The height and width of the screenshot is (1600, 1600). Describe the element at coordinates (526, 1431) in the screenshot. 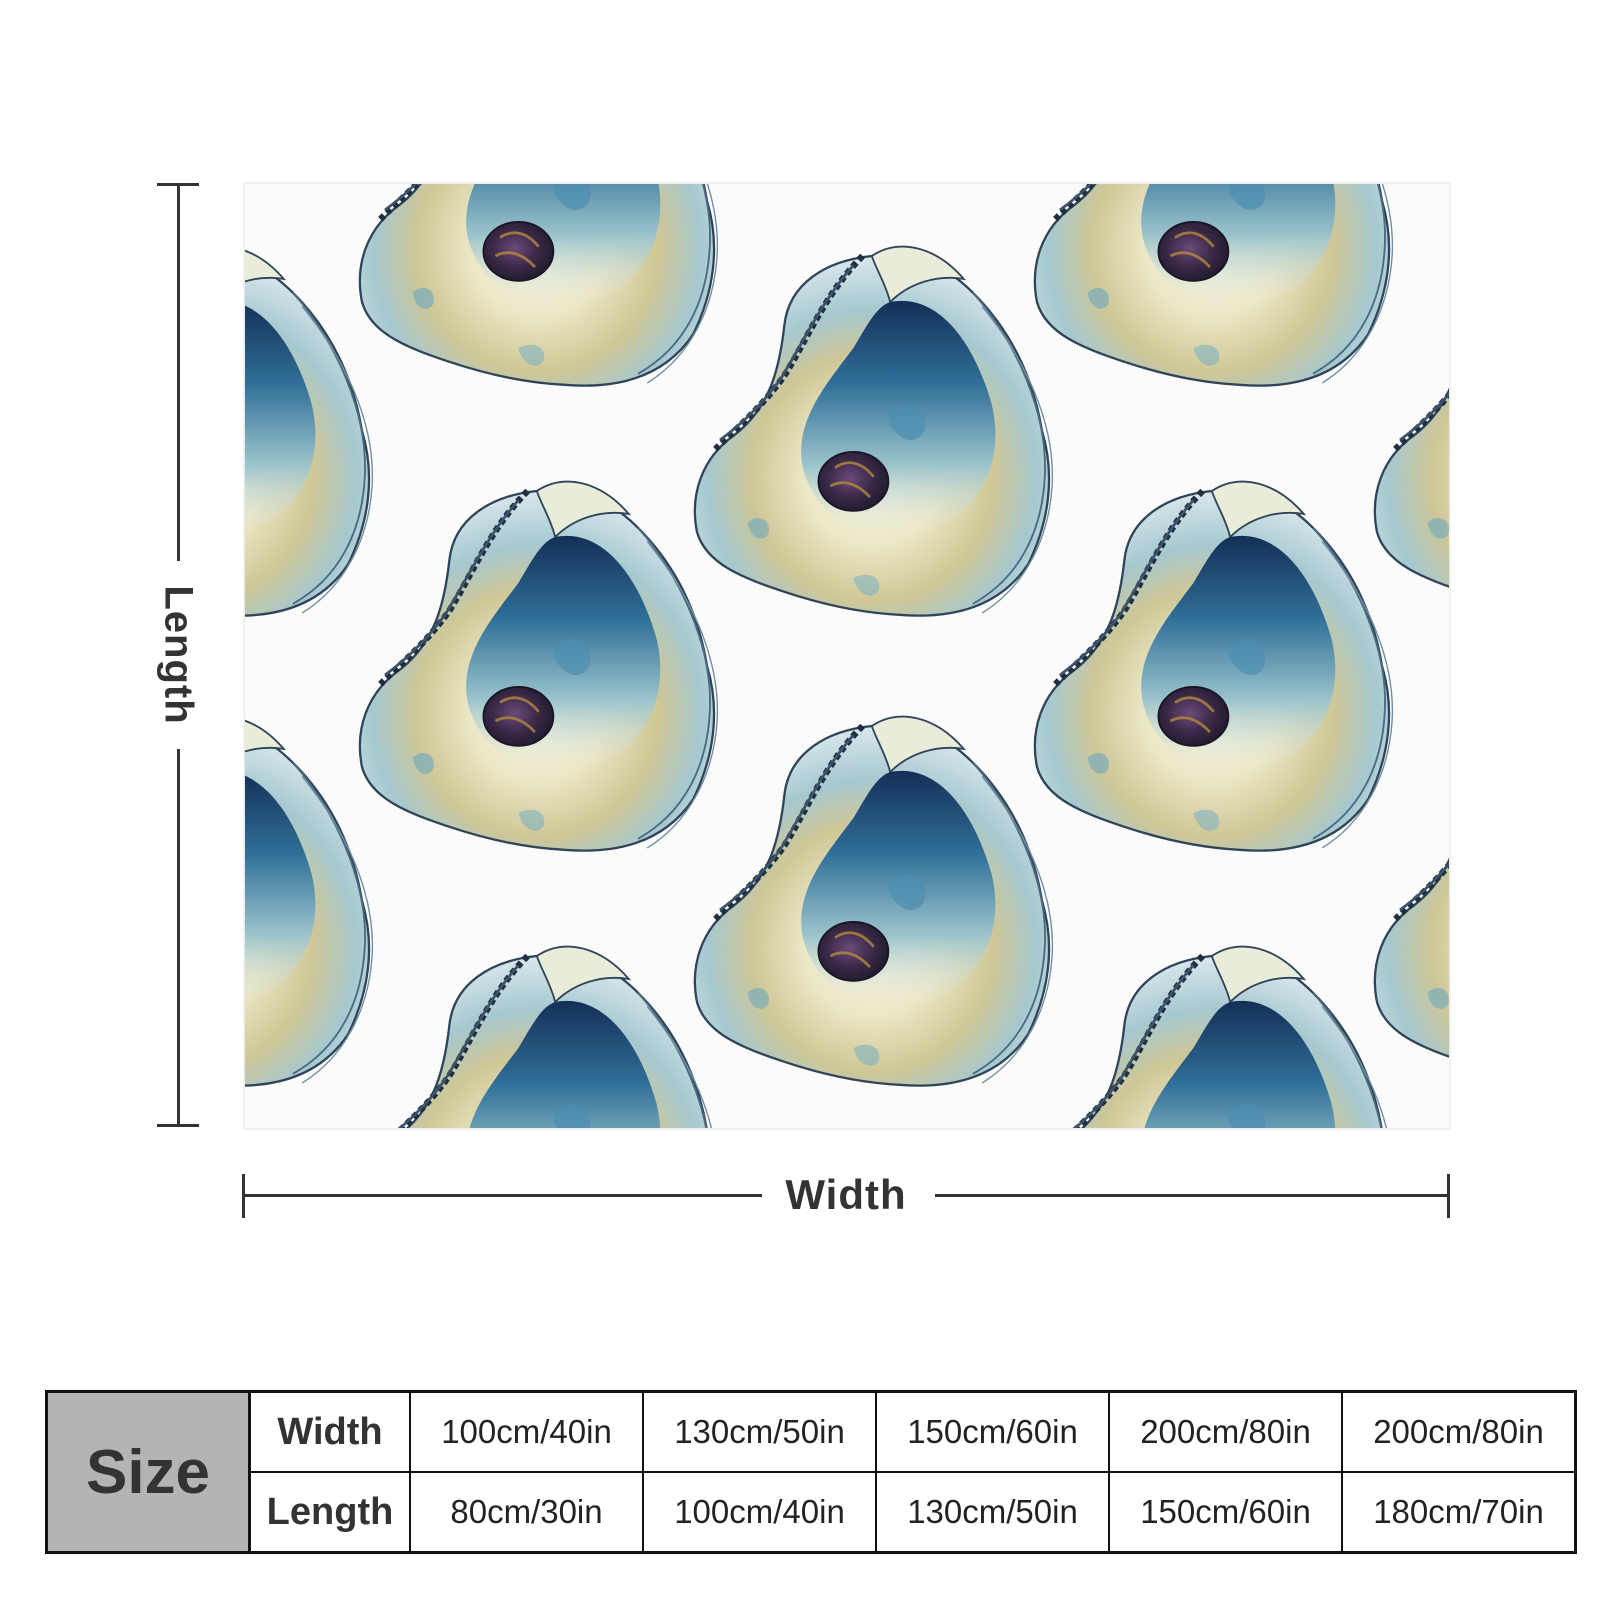

I see `width-value: 100cm/40in` at that location.